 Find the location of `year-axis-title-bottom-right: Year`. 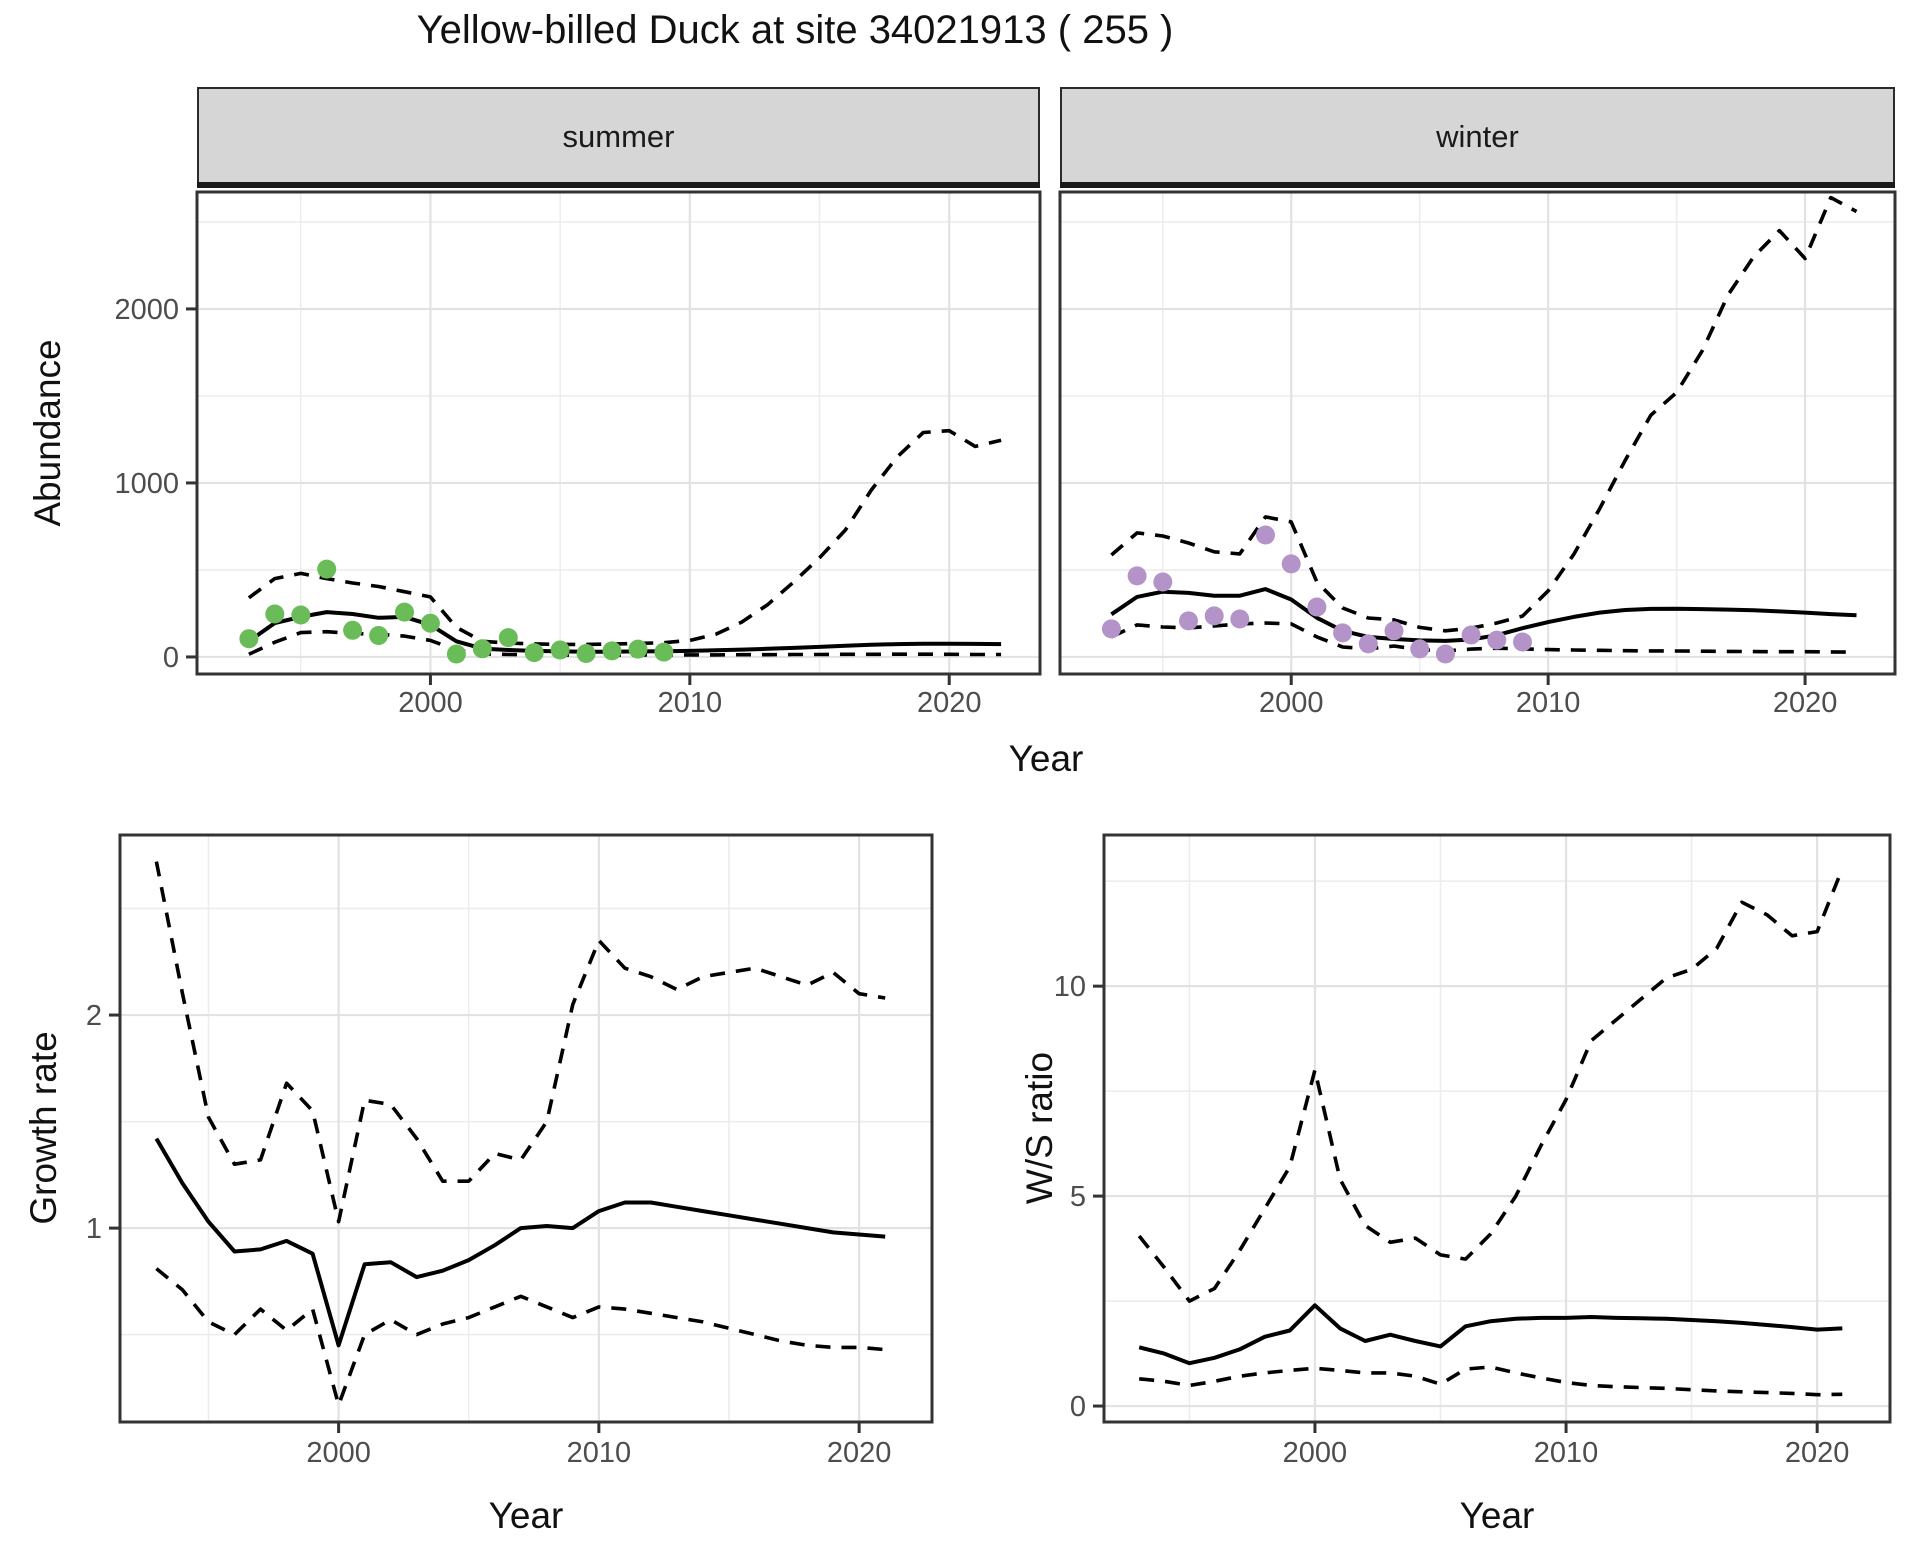

year-axis-title-bottom-right: Year is located at coordinates (1497, 1515).